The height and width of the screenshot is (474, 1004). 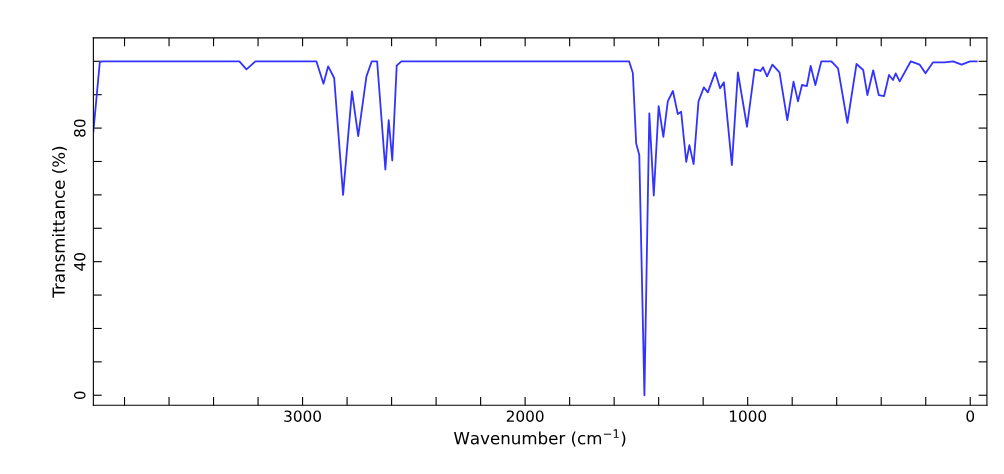 What do you see at coordinates (79, 128) in the screenshot?
I see `y-tick-label: 80` at bounding box center [79, 128].